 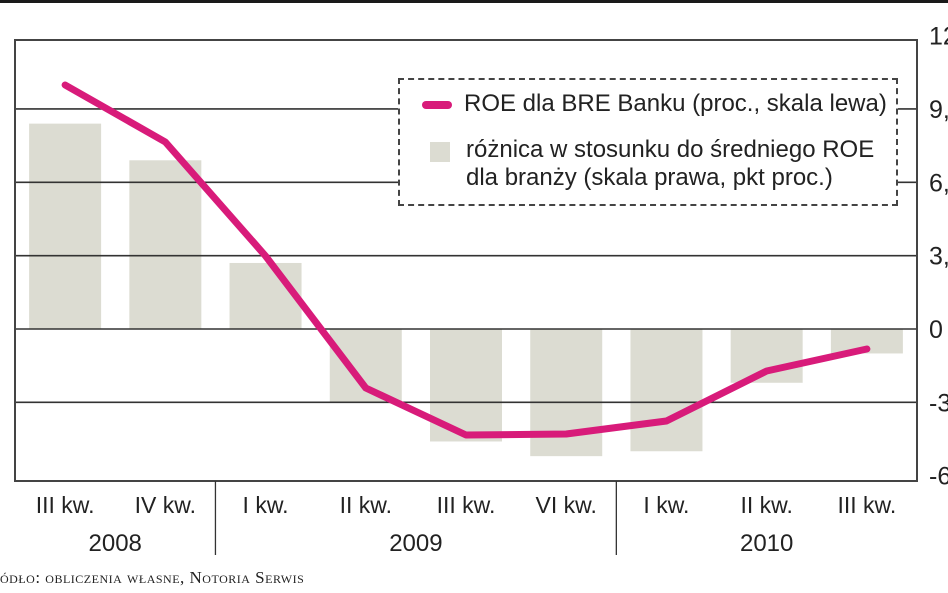 What do you see at coordinates (440, 152) in the screenshot?
I see `legend-bar-swatch` at bounding box center [440, 152].